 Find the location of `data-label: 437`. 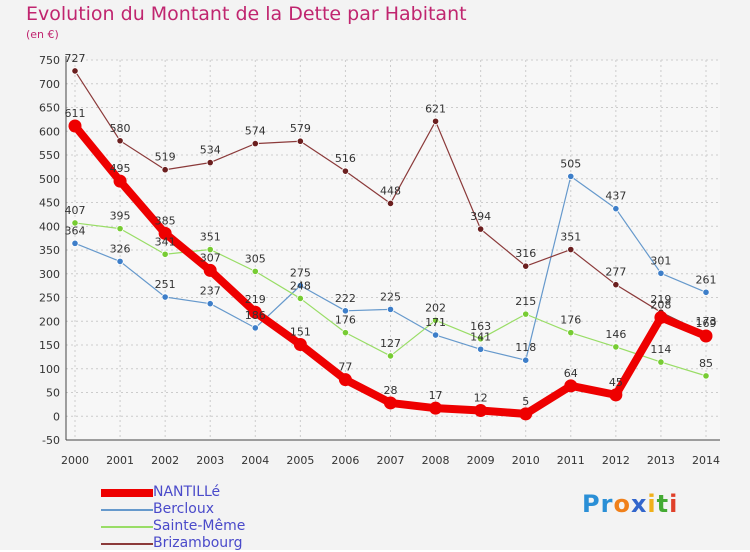

data-label: 437 is located at coordinates (615, 196).